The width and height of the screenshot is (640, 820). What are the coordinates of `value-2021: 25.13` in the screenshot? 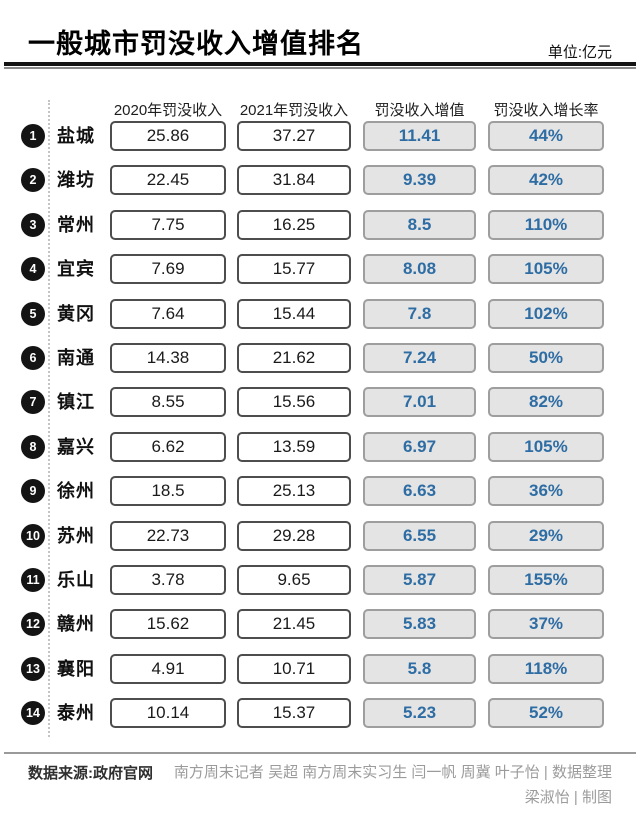 It's located at (294, 491).